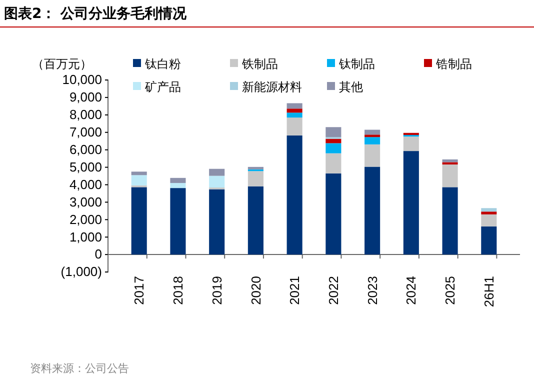 This screenshot has width=534, height=378. Describe the element at coordinates (85, 97) in the screenshot. I see `y-tick-label: 9,000` at that location.